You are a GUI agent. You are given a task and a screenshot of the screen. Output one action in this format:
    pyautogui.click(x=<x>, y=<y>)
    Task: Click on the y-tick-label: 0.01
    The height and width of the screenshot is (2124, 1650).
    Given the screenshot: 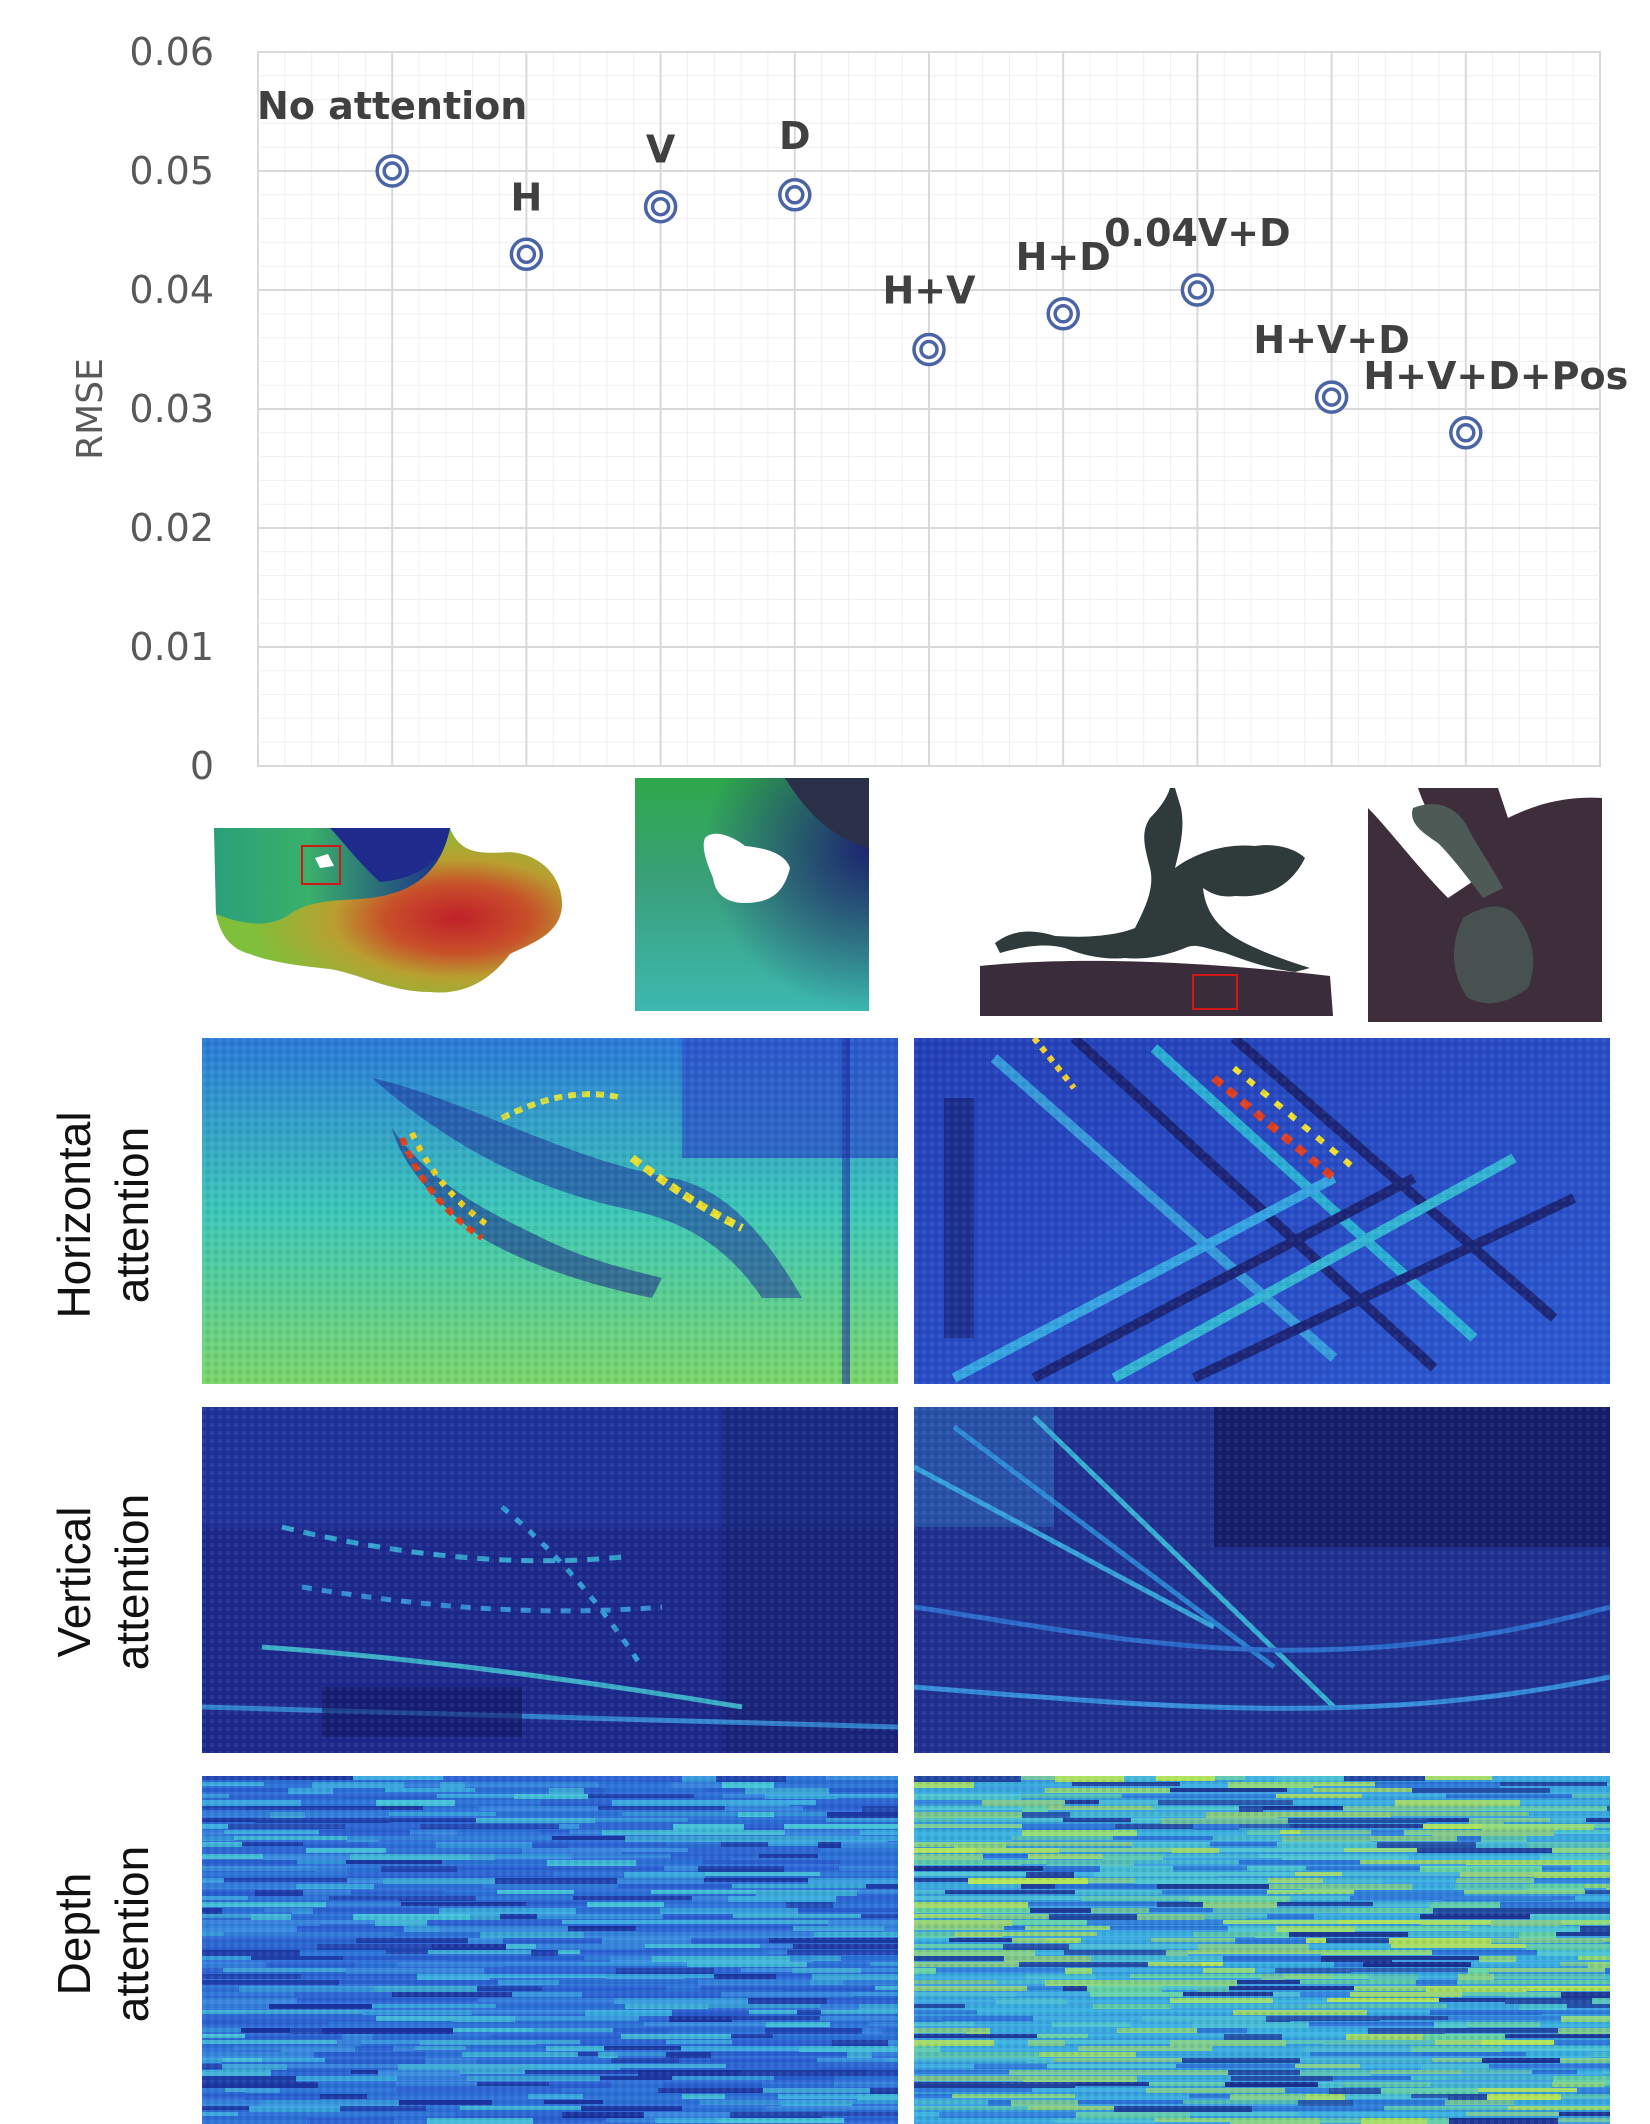 What is the action you would take?
    pyautogui.click(x=171, y=647)
    